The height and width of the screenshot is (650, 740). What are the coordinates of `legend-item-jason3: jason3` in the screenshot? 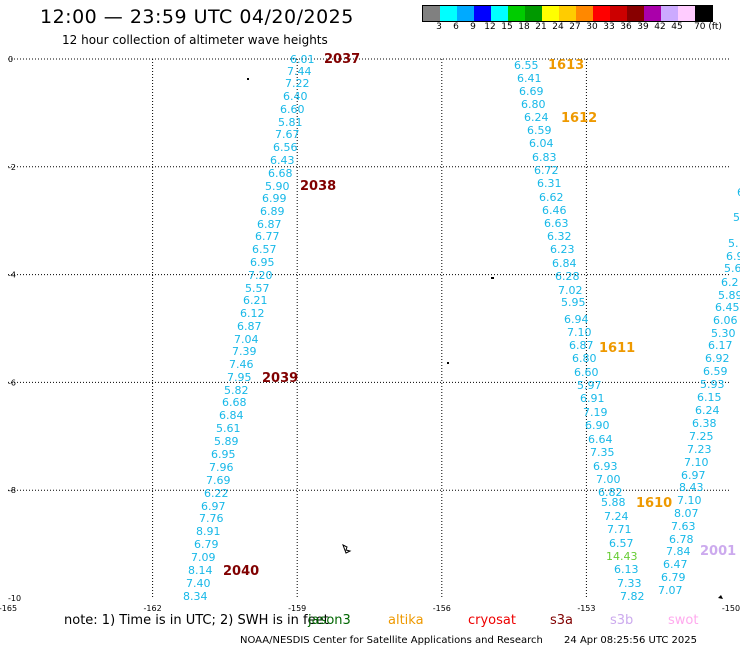 It's located at (329, 620).